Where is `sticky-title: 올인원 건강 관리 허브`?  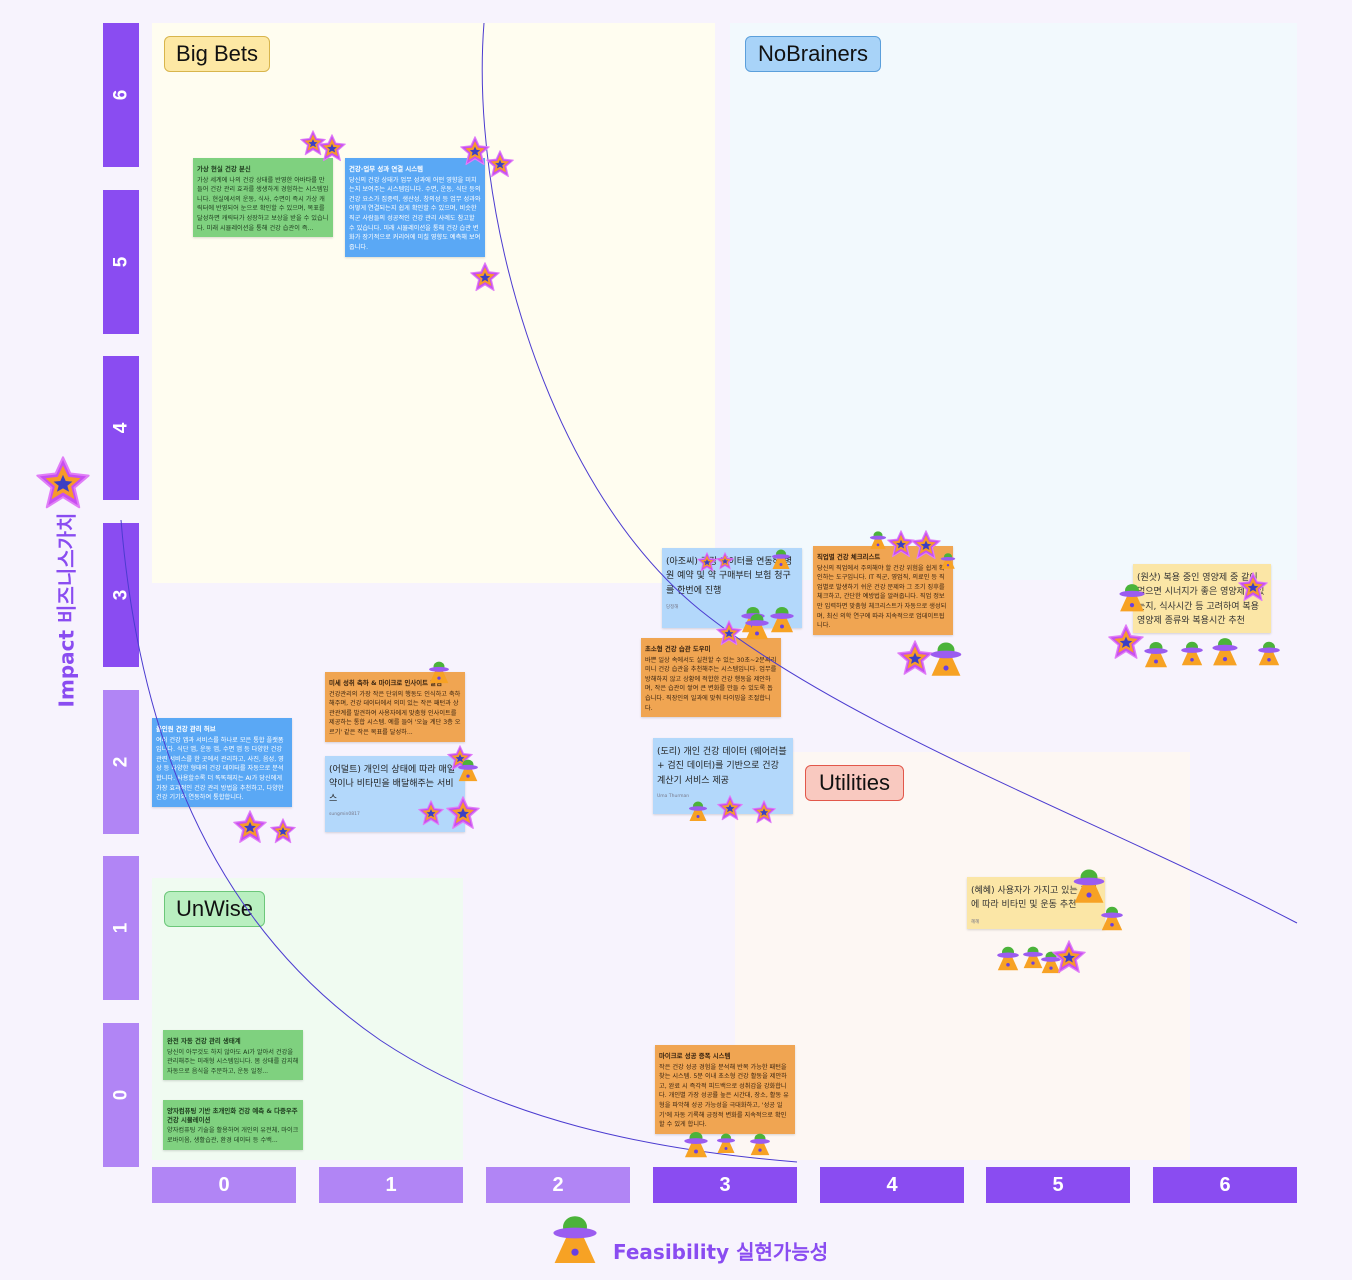
sticky-title: 올인원 건강 관리 허브 is located at coordinates (186, 729).